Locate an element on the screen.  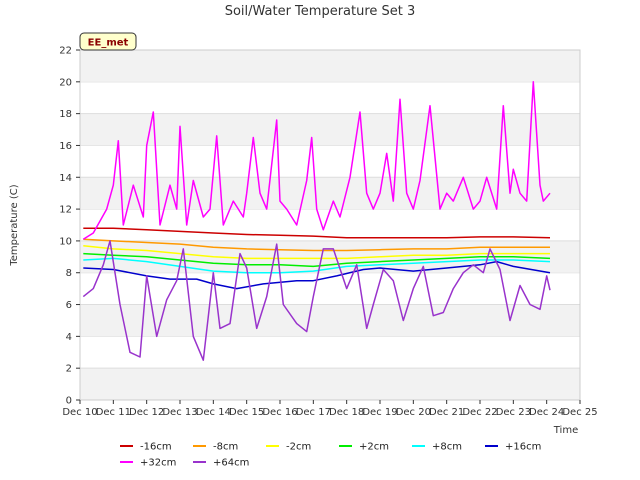
y-tick-label: 14 is located at coordinates (65, 178).